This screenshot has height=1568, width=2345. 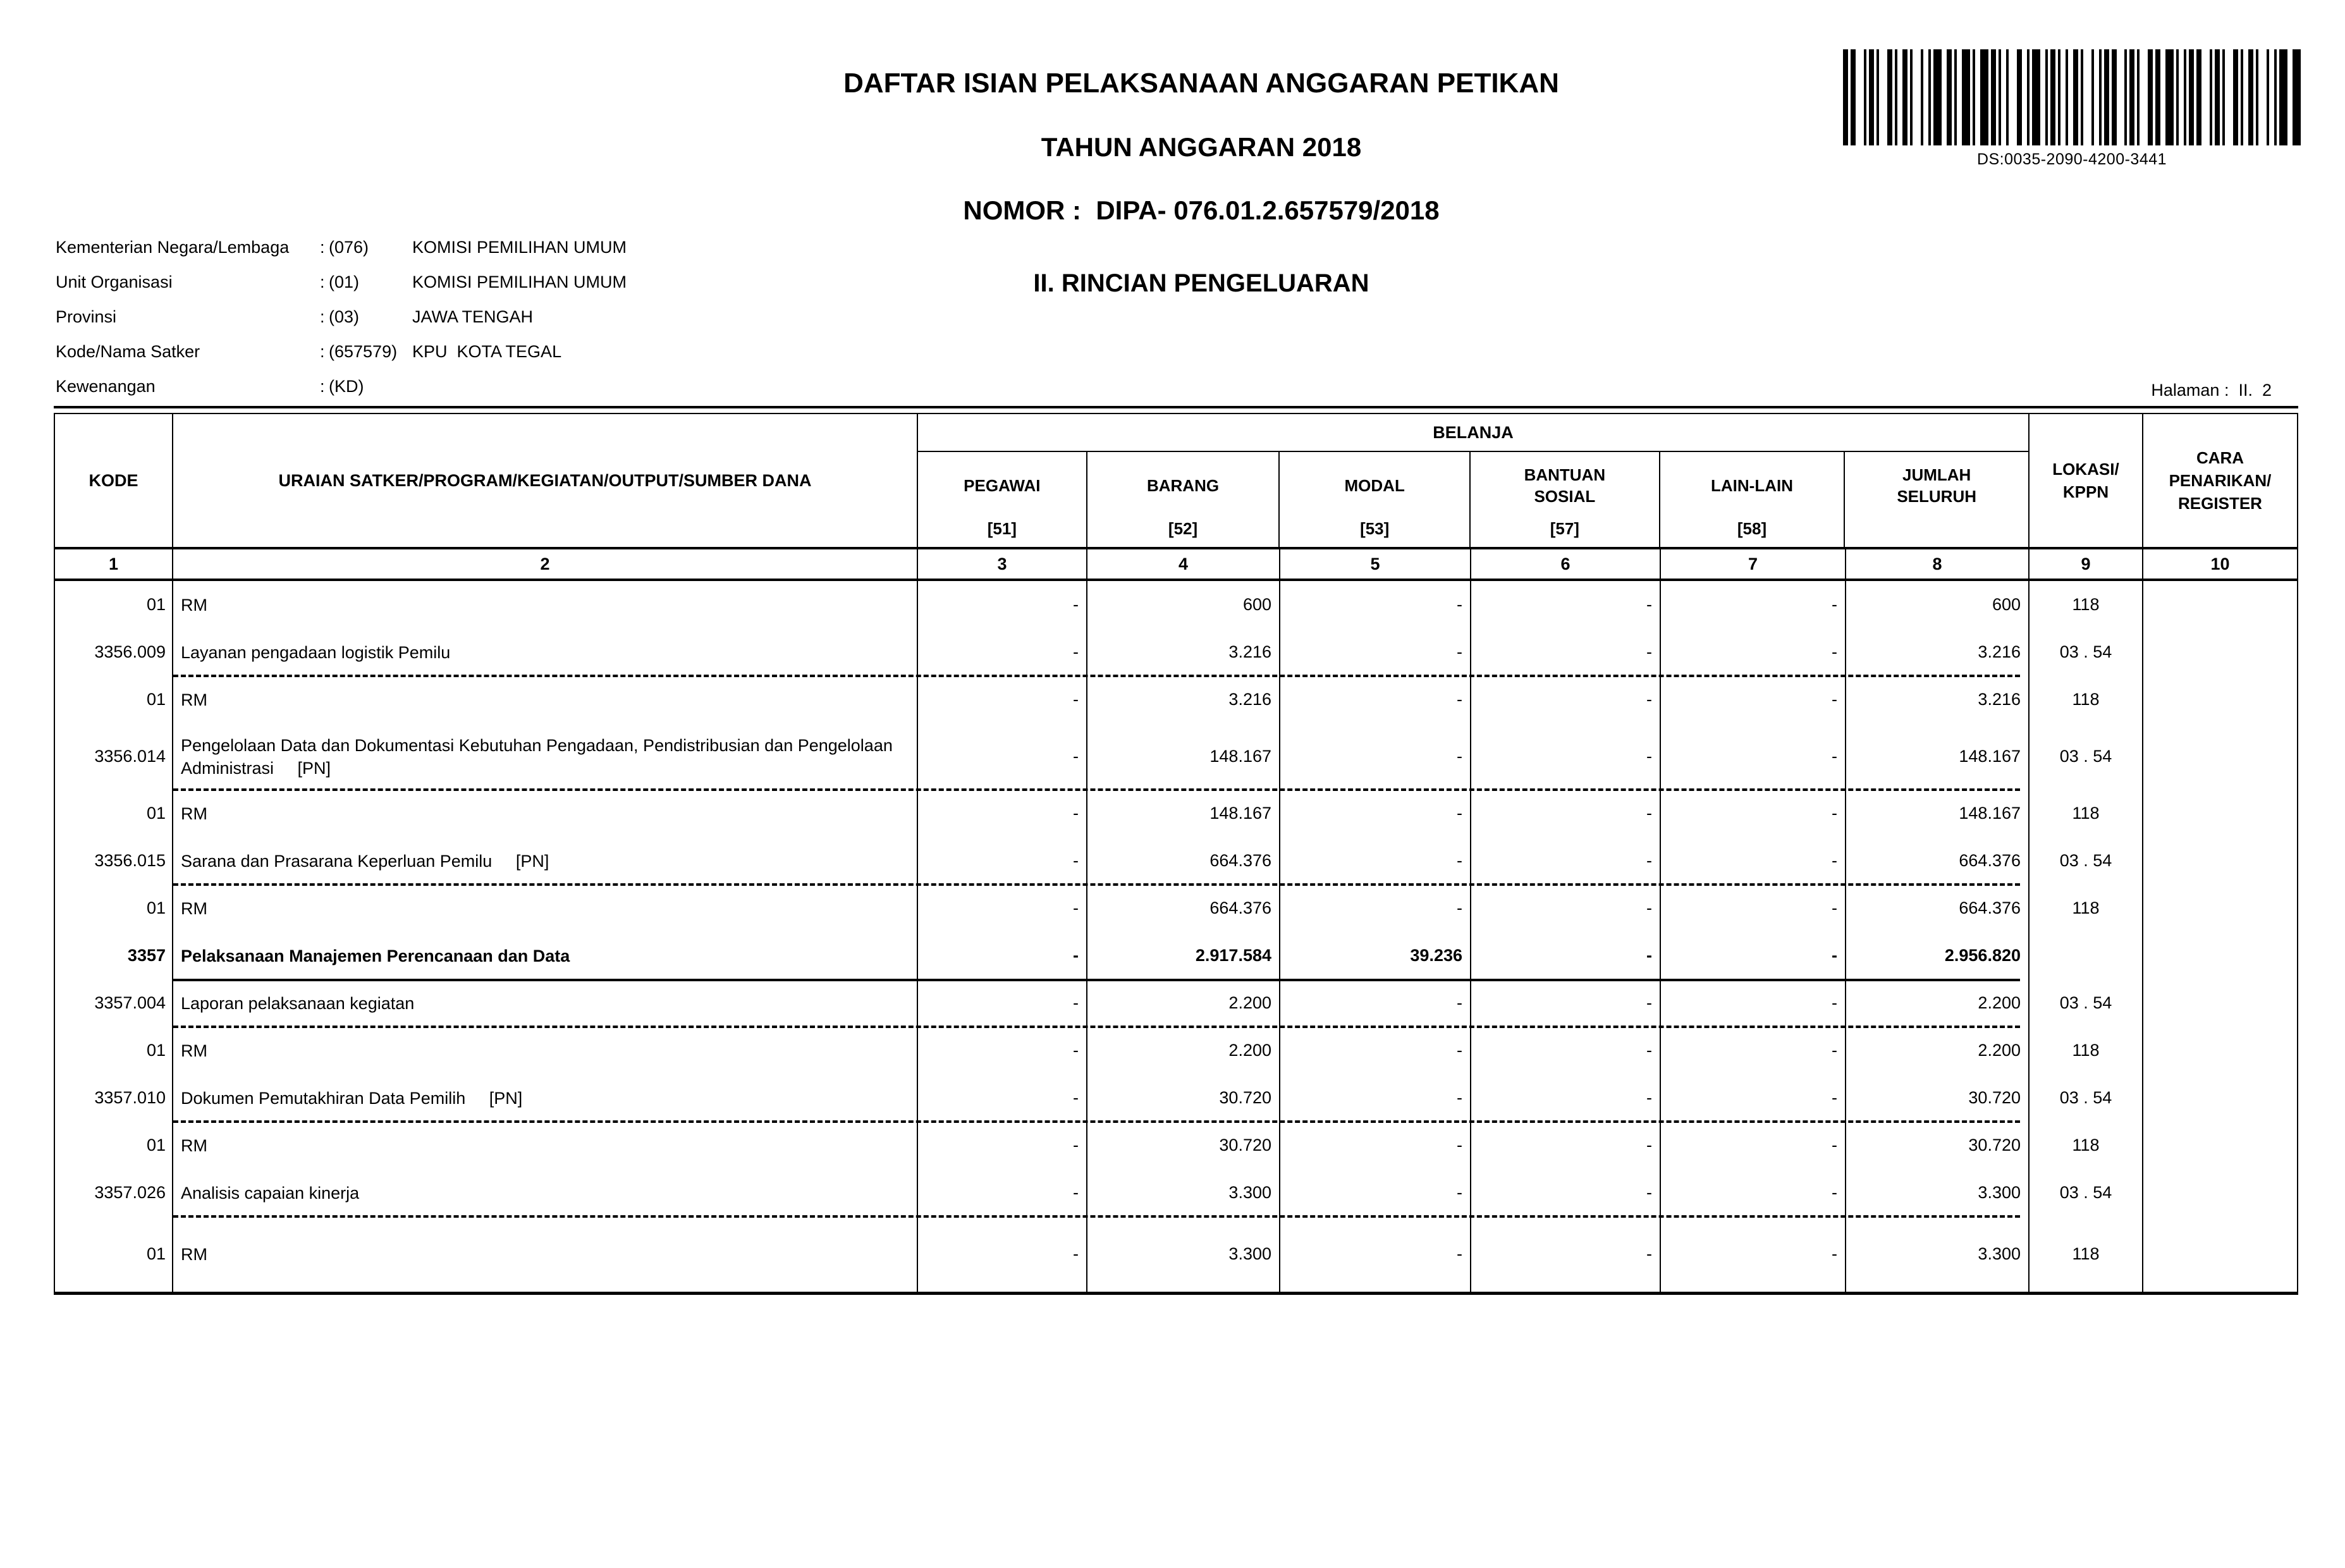 What do you see at coordinates (1936, 533) in the screenshot?
I see `header-jumlah-seluruh-code` at bounding box center [1936, 533].